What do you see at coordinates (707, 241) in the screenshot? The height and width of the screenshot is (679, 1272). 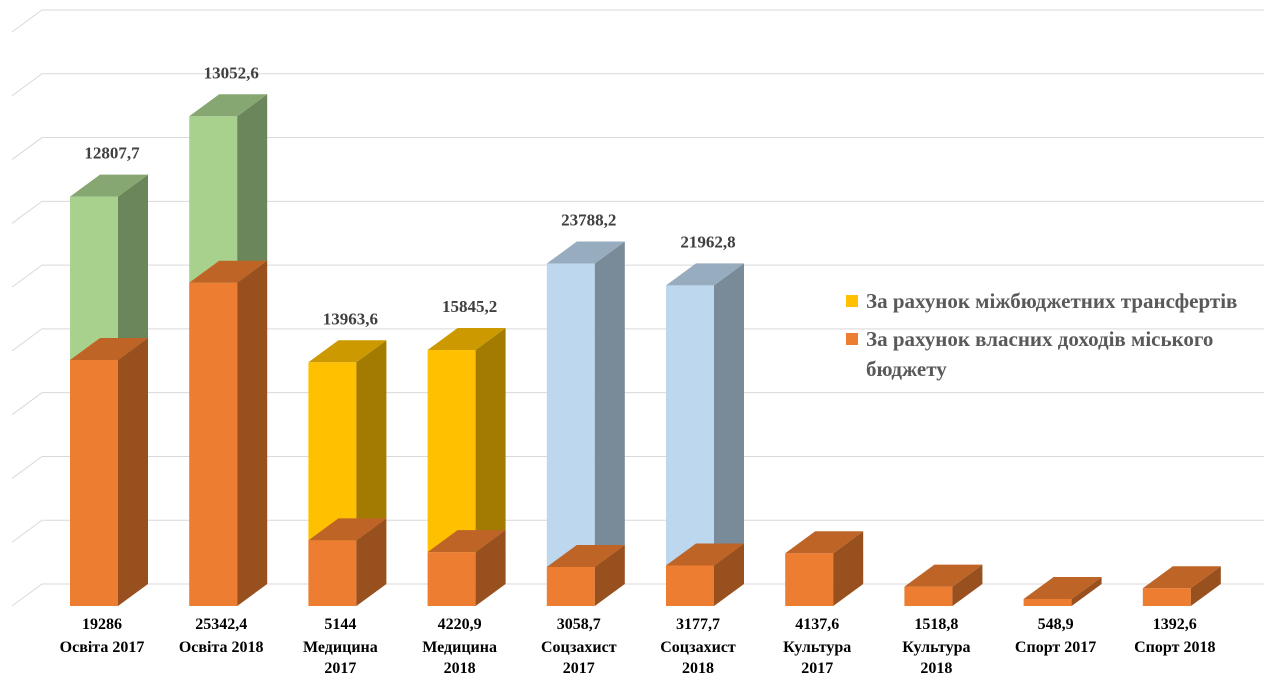 I see `data-label-transfers: 21962,8` at bounding box center [707, 241].